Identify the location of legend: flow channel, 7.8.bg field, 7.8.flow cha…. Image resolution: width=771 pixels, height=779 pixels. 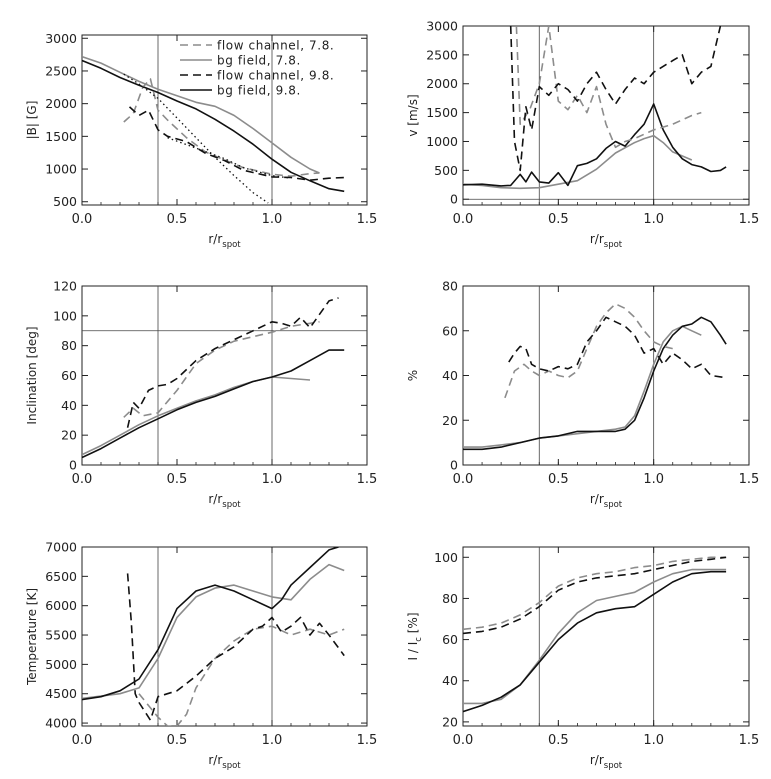
(257, 68).